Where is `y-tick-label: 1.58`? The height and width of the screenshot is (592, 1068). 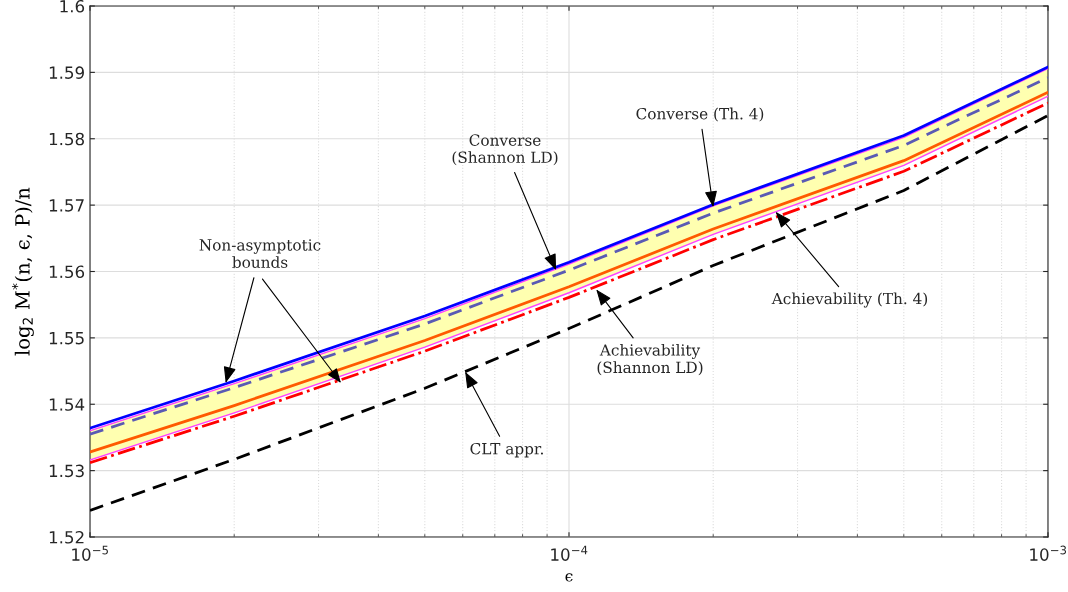
y-tick-label: 1.58 is located at coordinates (66, 139).